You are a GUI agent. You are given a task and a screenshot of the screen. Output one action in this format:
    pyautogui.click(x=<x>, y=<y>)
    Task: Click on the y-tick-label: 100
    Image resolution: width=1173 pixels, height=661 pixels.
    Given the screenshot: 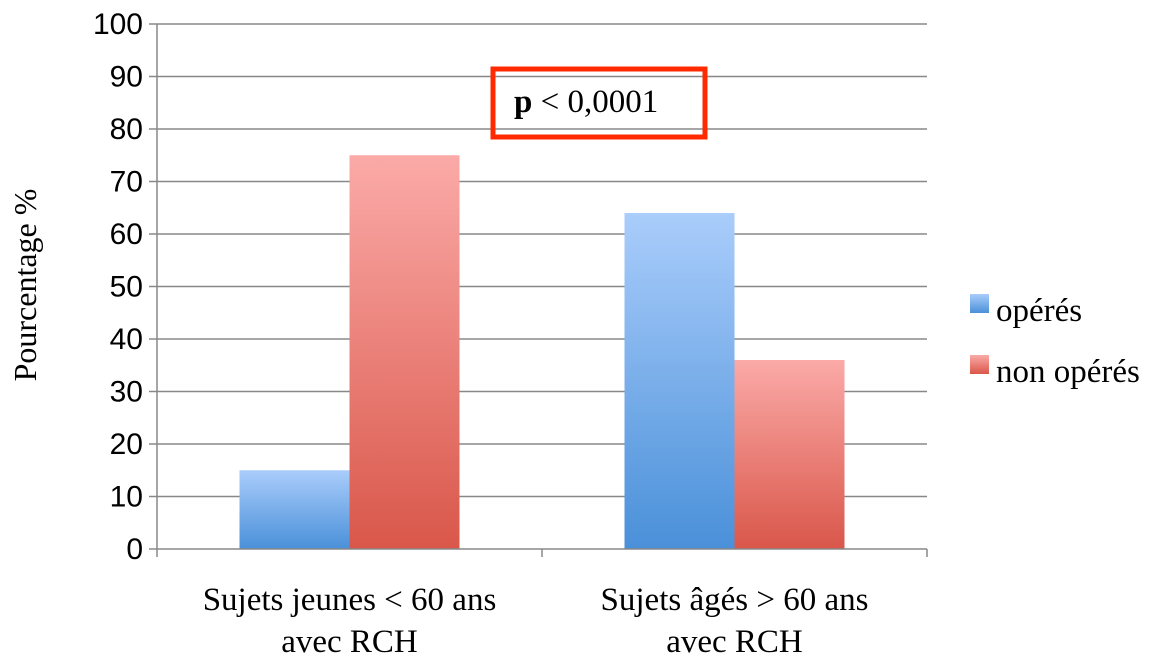 What is the action you would take?
    pyautogui.click(x=118, y=24)
    